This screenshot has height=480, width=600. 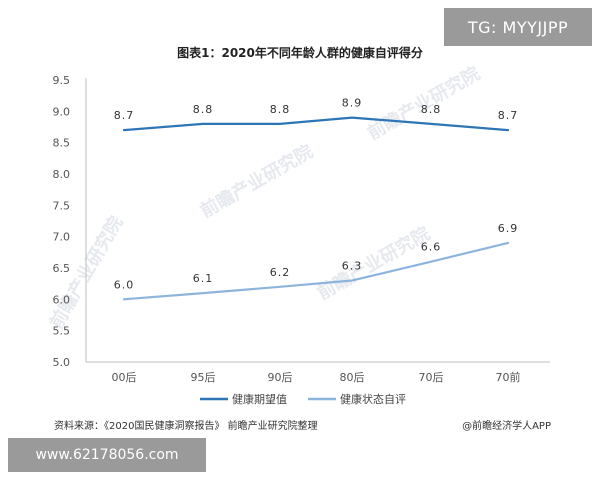 I want to click on y-tick-label: 7.0, so click(x=62, y=237).